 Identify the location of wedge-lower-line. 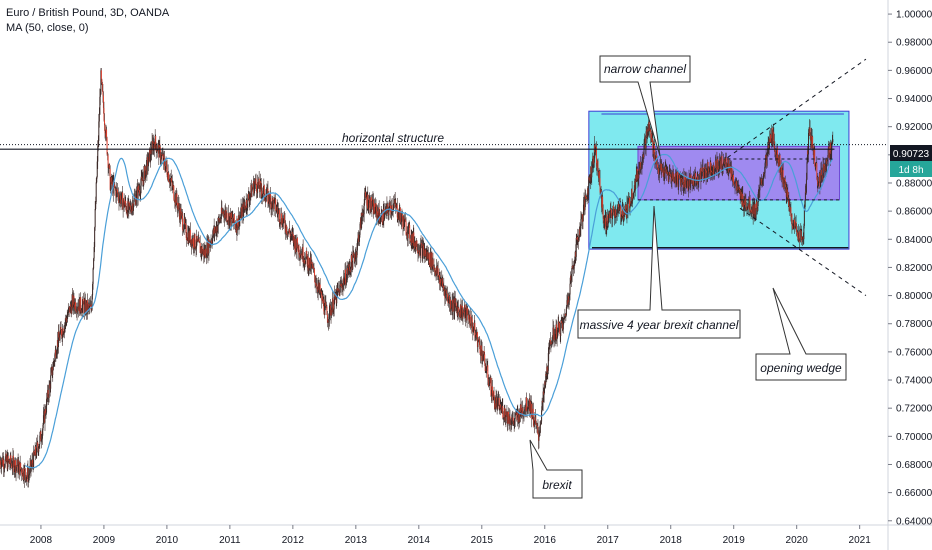
(803, 251).